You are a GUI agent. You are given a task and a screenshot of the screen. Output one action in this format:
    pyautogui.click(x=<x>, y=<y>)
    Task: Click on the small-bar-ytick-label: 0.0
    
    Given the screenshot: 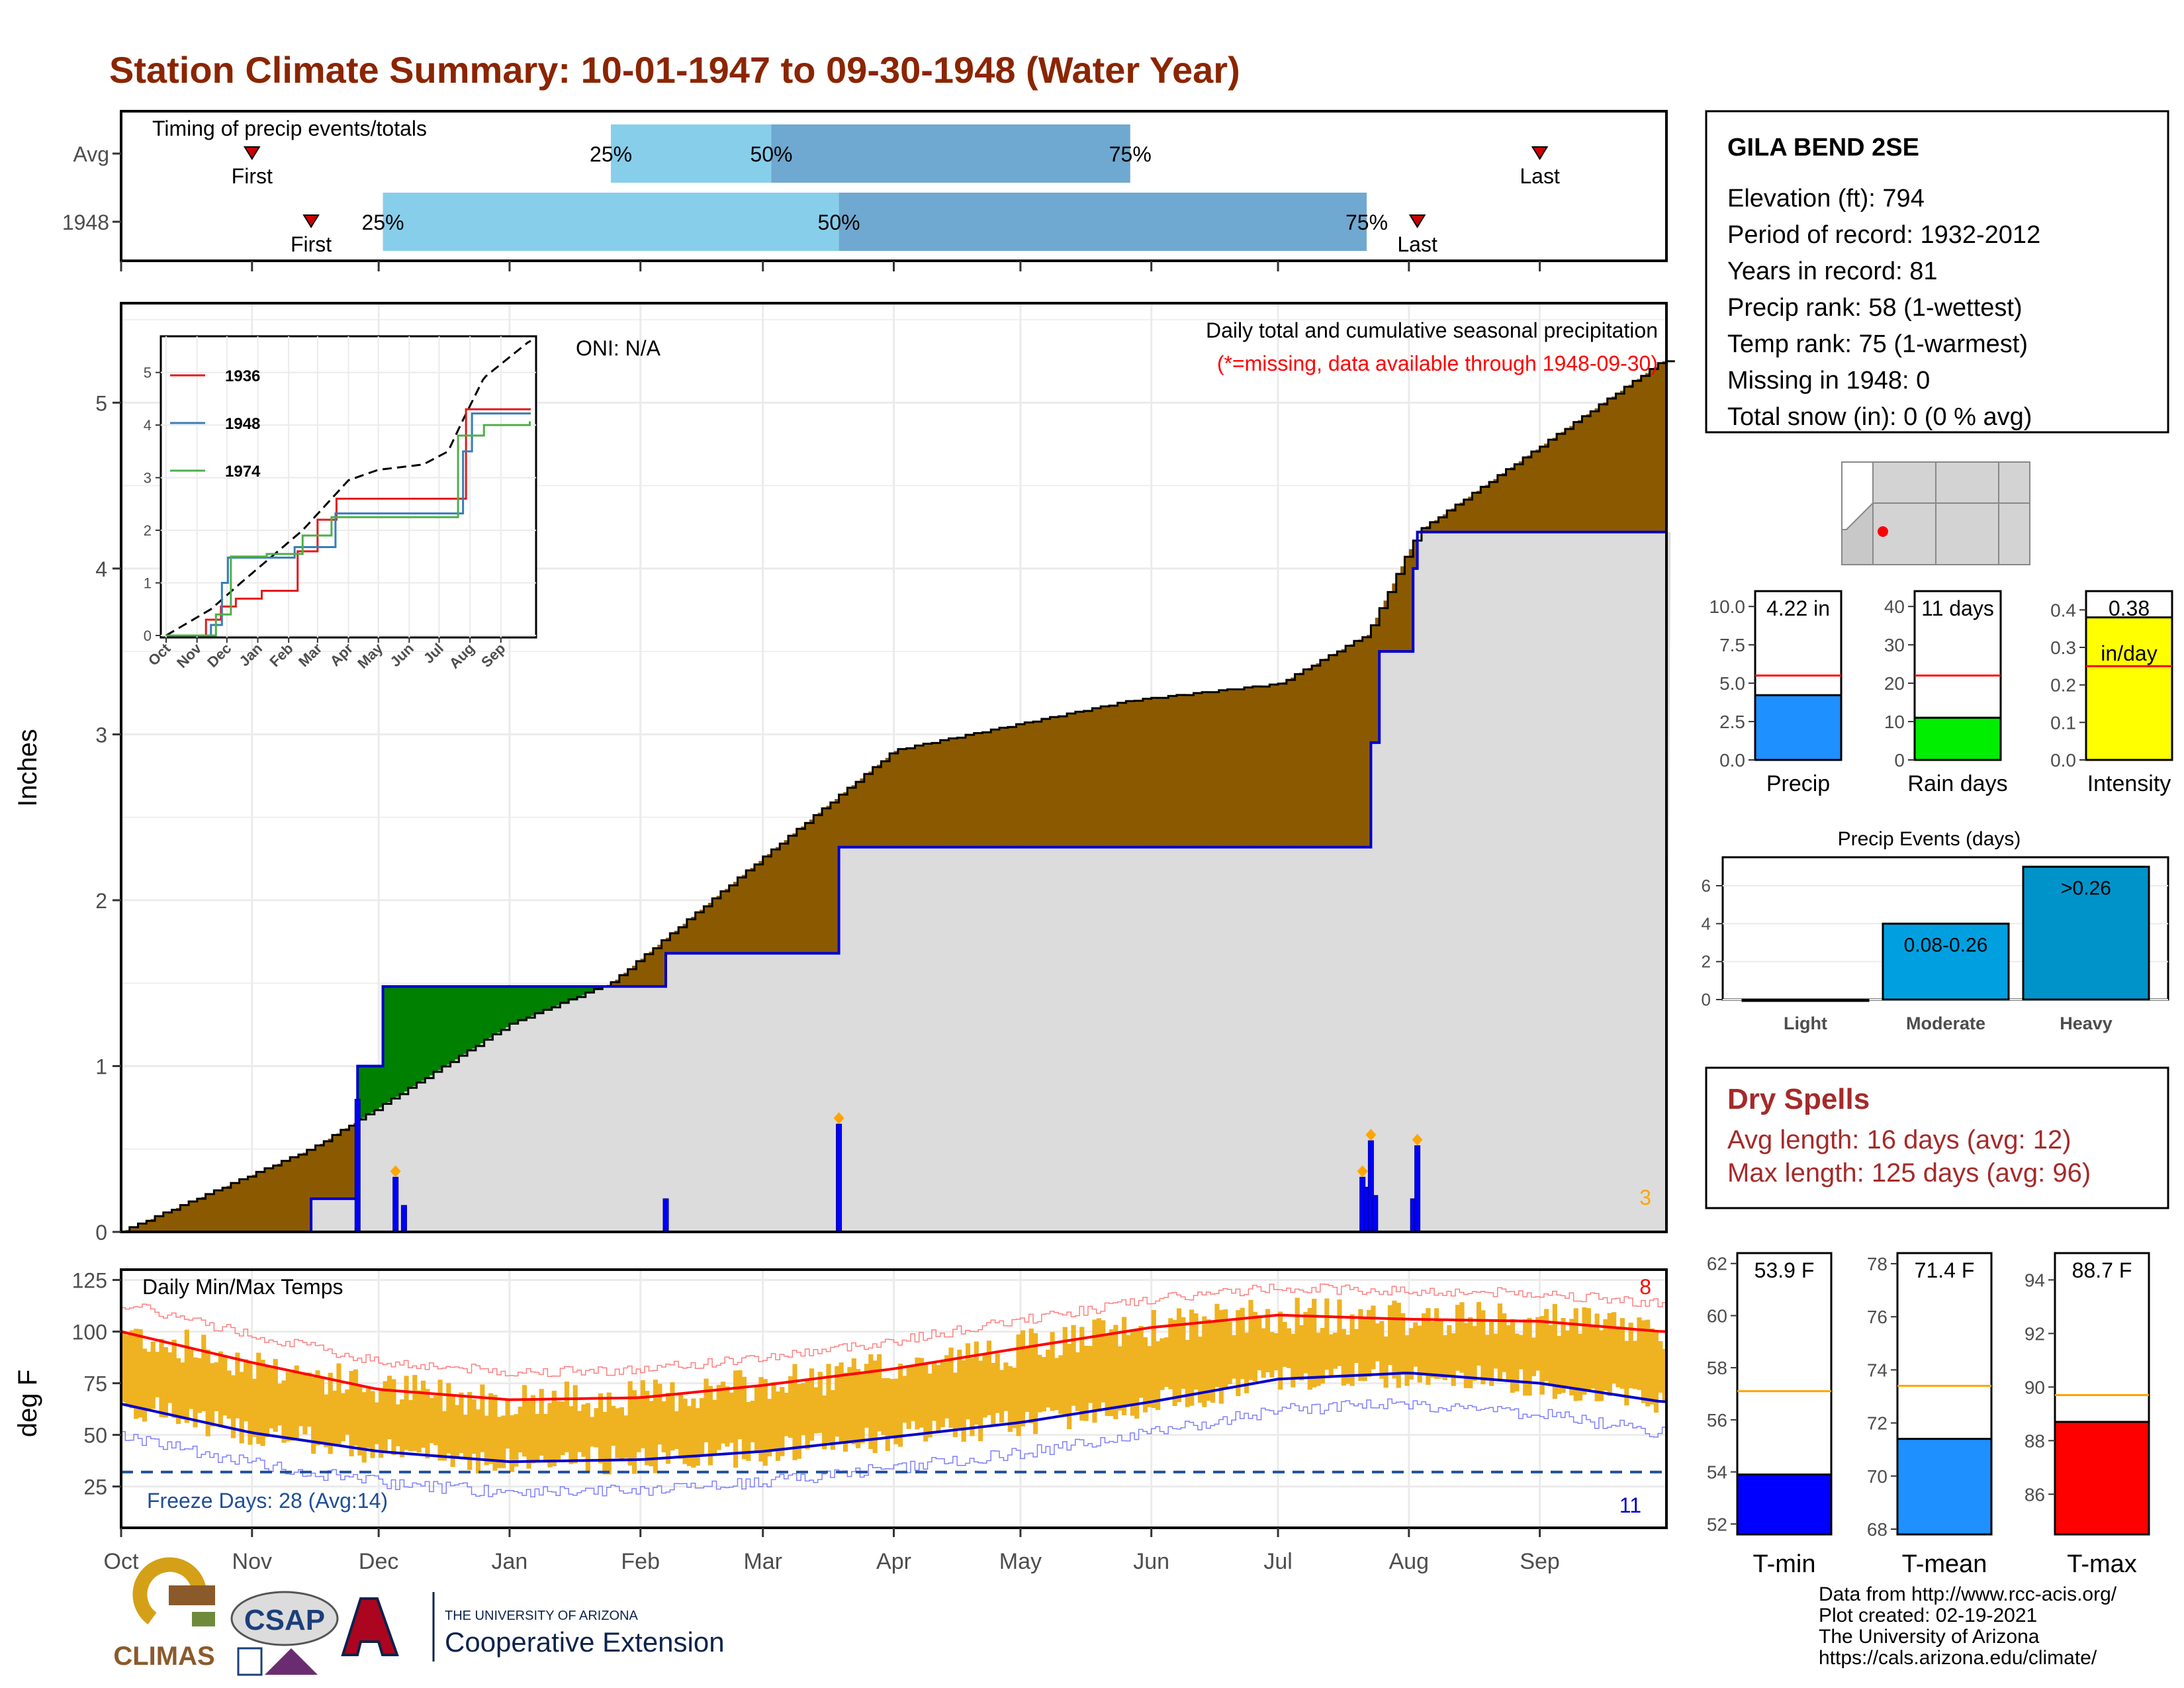 What is the action you would take?
    pyautogui.click(x=1732, y=760)
    